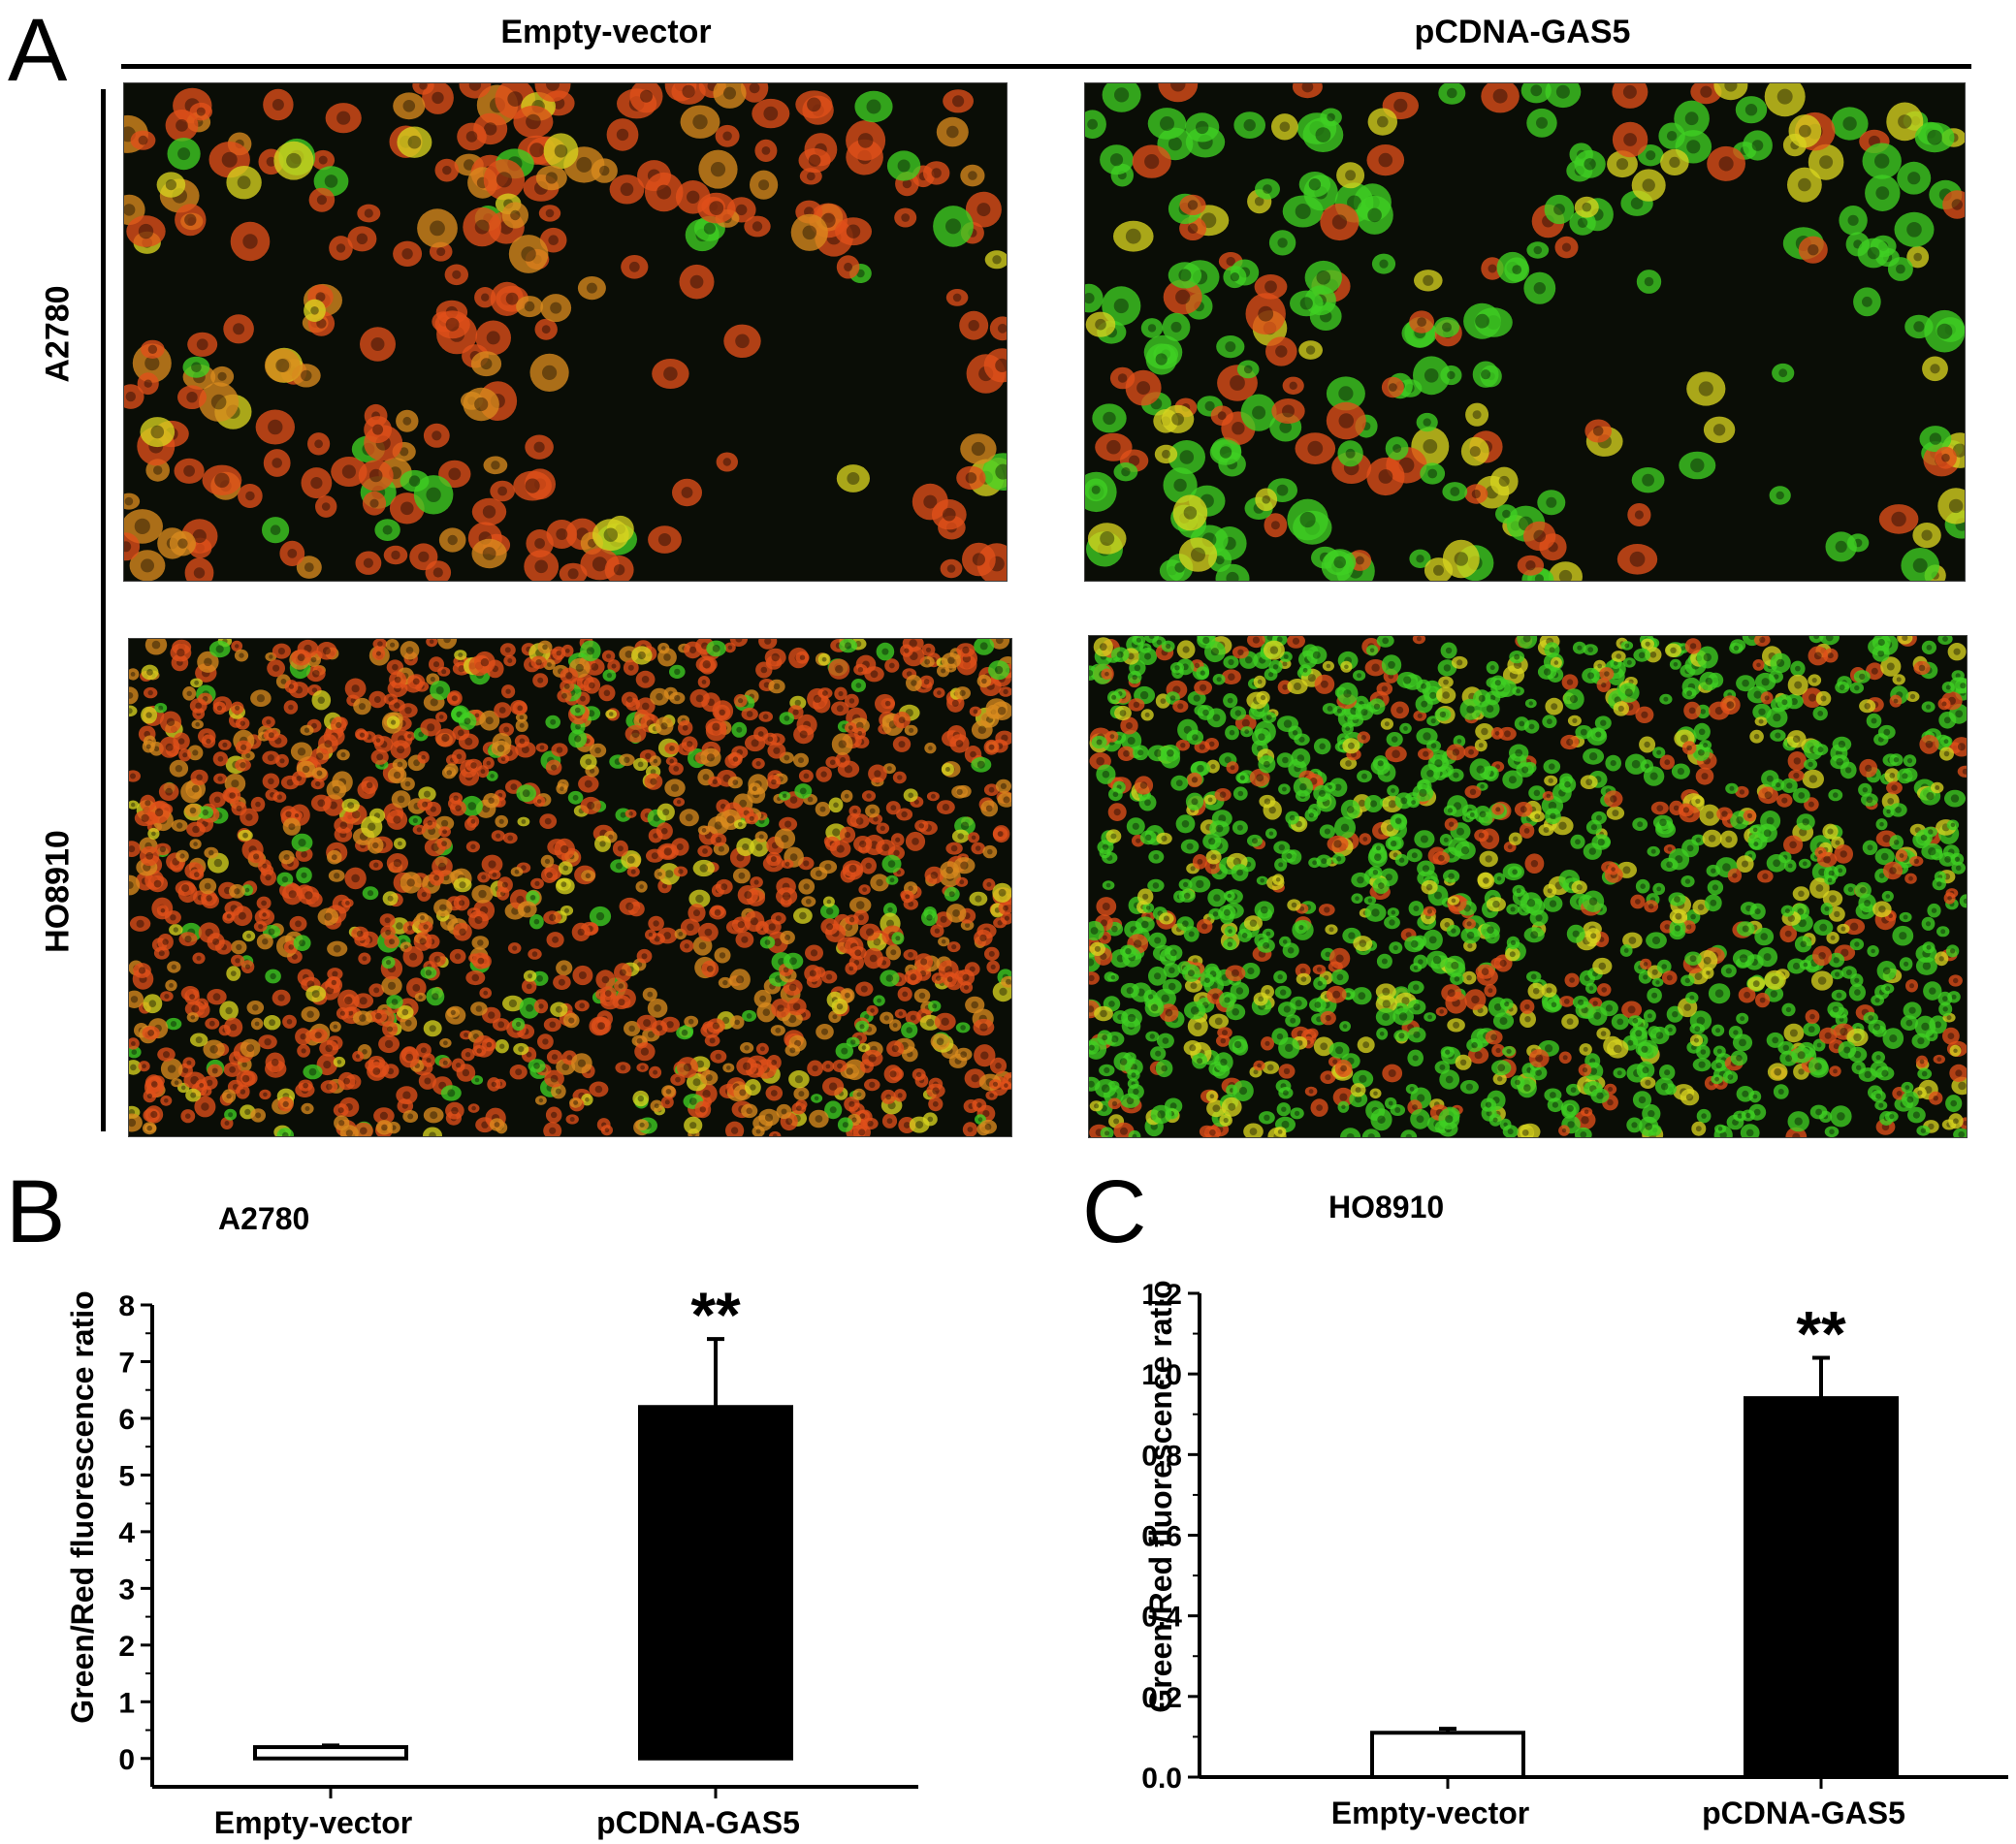 The image size is (2016, 1844). What do you see at coordinates (38, 51) in the screenshot?
I see `panel-a-letter: A` at bounding box center [38, 51].